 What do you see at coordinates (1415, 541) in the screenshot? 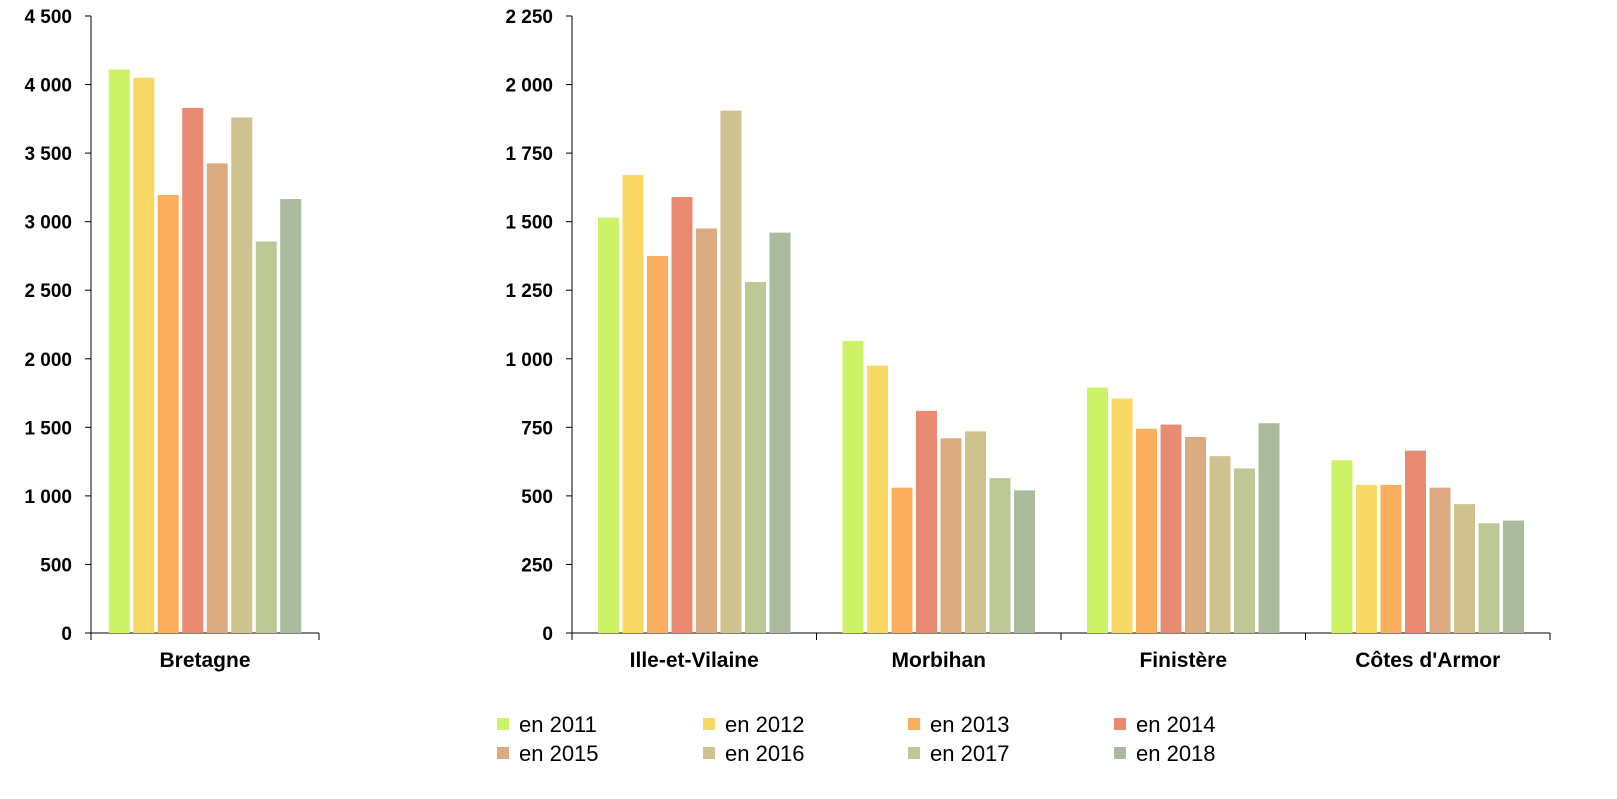
I see `bar-cotes-d-armor-en-2014` at bounding box center [1415, 541].